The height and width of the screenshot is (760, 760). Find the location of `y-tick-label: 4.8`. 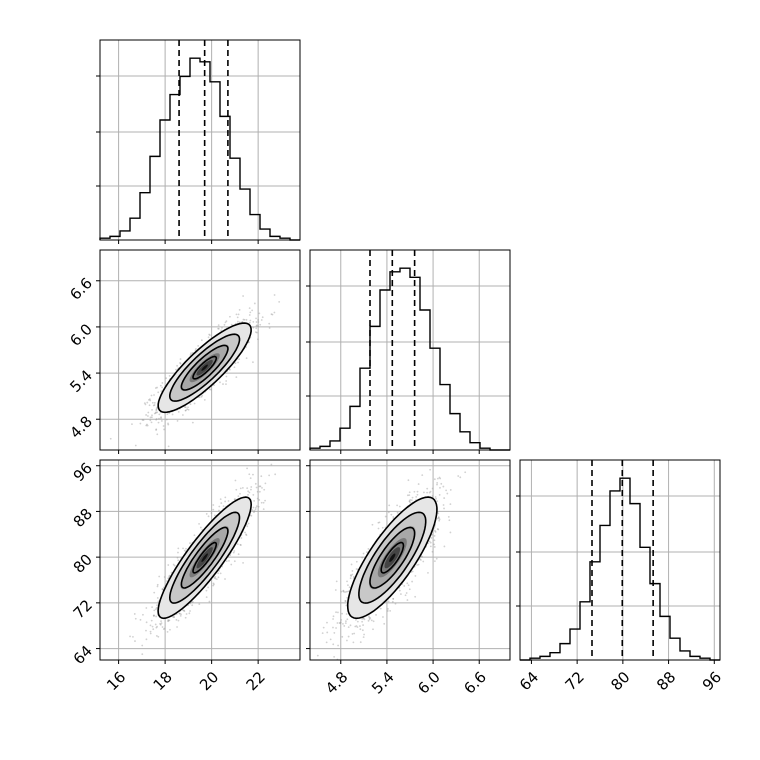

y-tick-label: 4.8 is located at coordinates (81, 428).